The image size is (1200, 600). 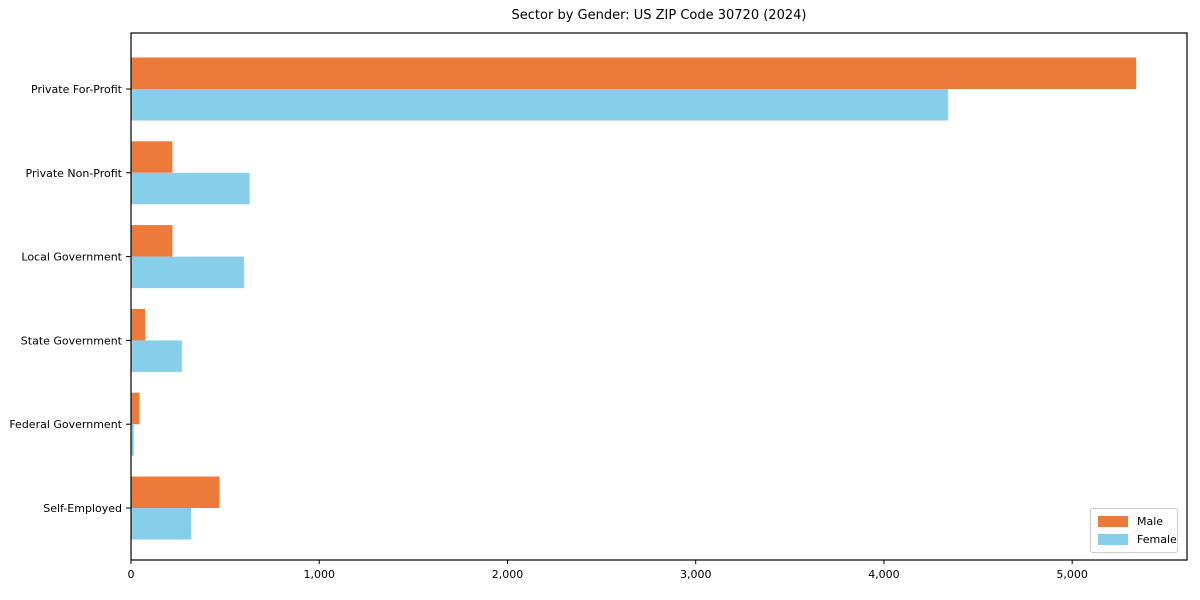 I want to click on legend-item-female: Female, so click(x=1137, y=539).